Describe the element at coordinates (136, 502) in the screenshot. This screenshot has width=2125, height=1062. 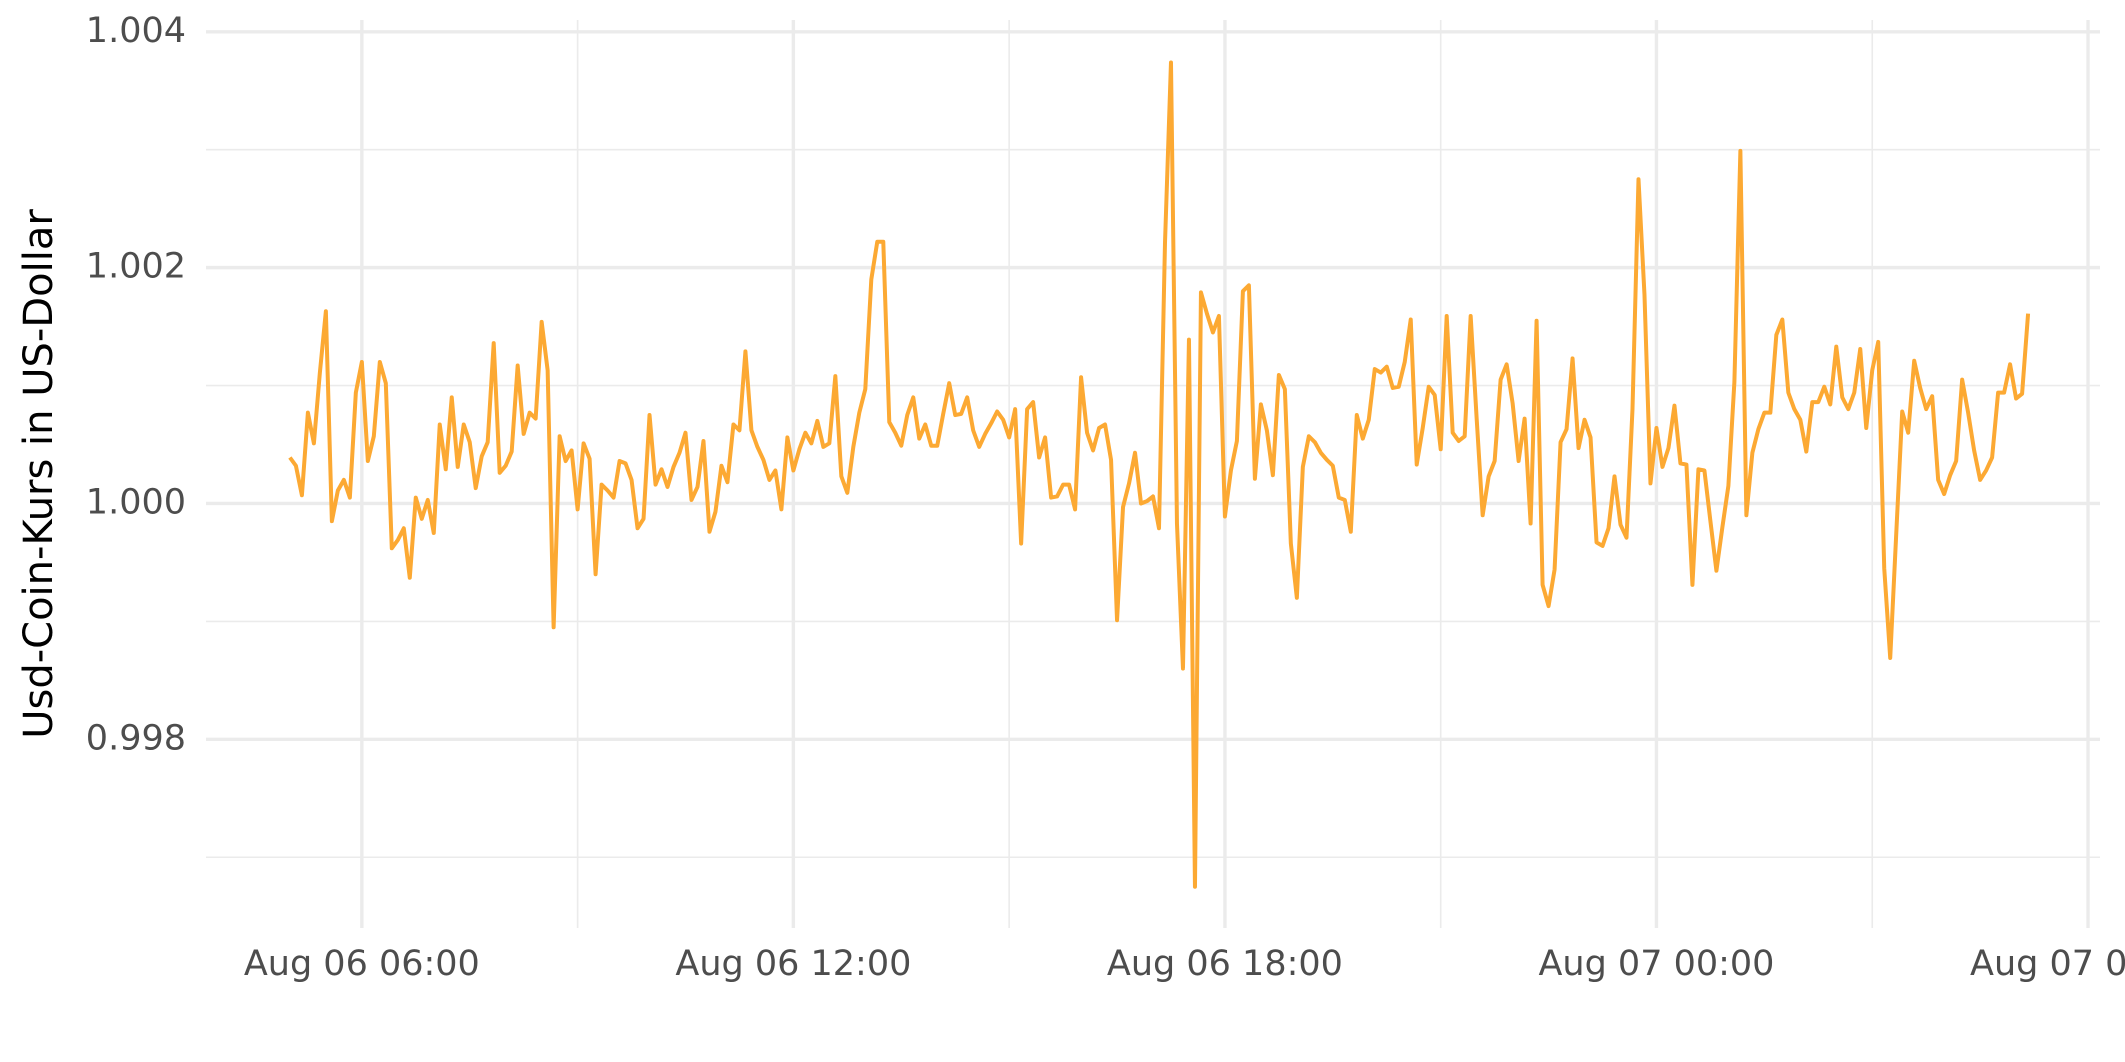
I see `y-tick-label: 1.000` at that location.